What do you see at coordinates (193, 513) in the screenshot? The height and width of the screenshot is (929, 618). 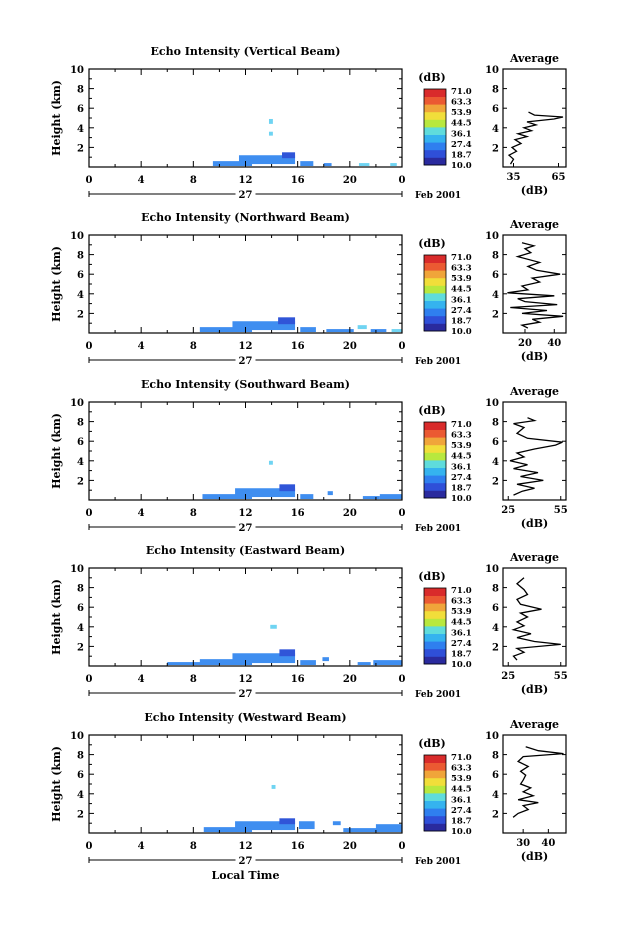 I see `x-tick-label: 8` at bounding box center [193, 513].